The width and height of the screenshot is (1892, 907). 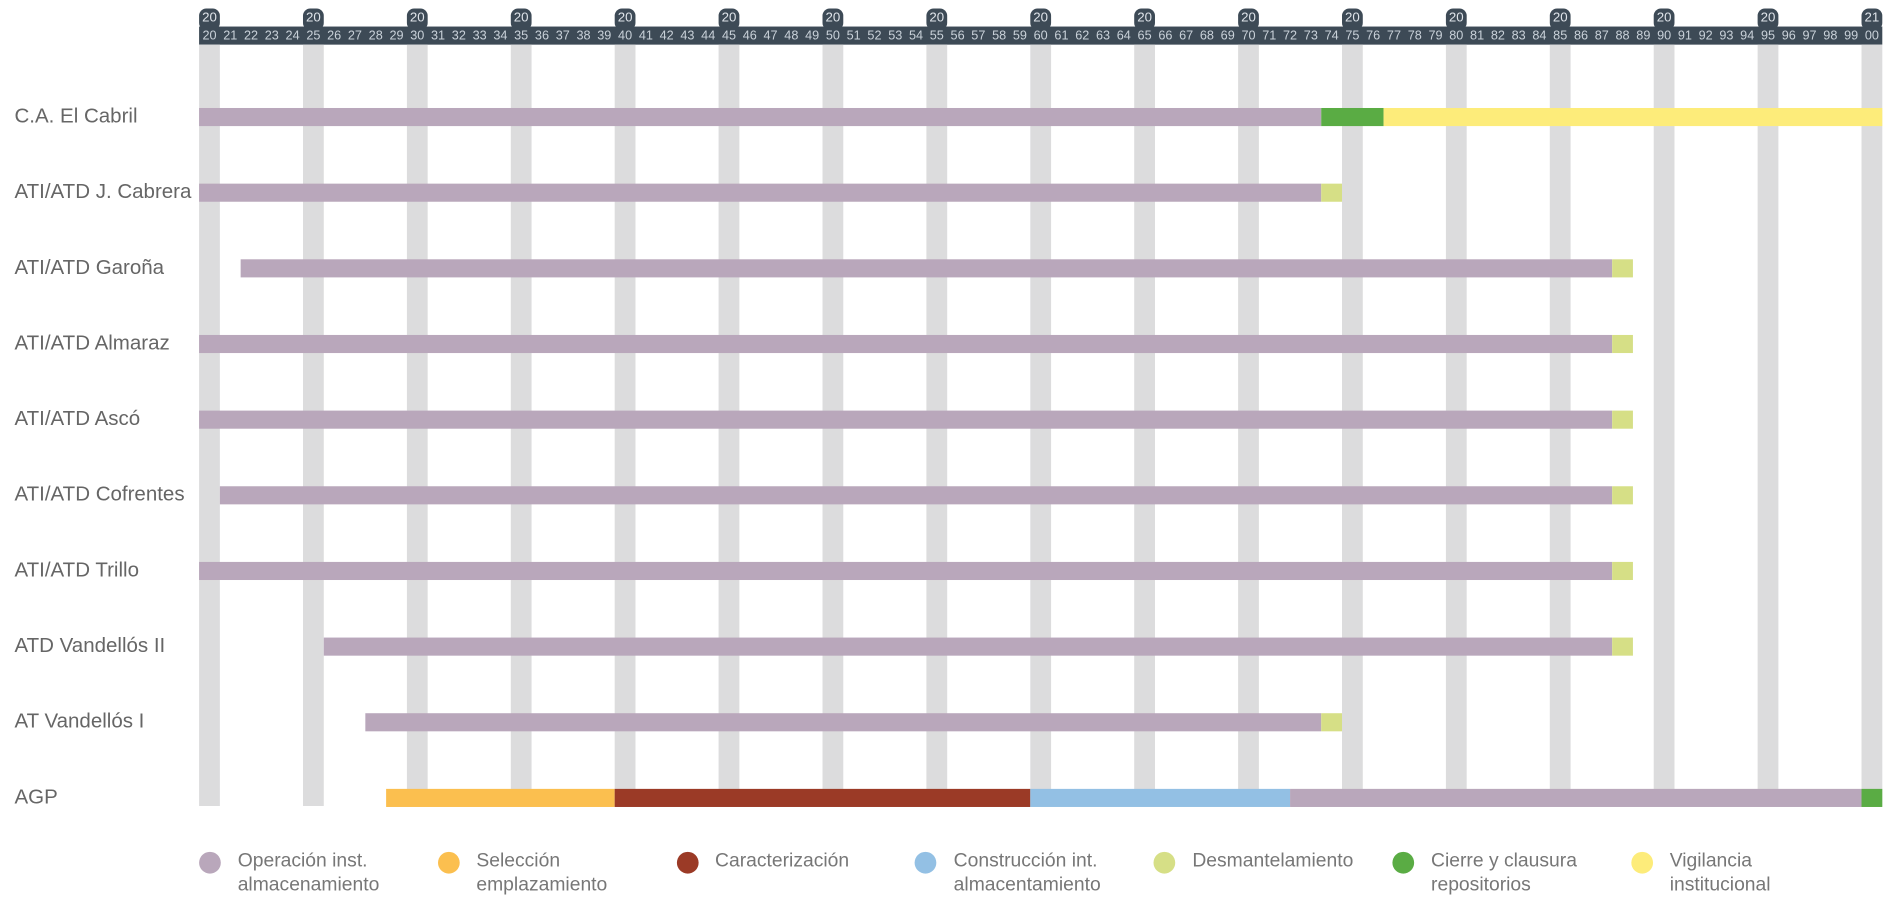 I want to click on x-tick-label: 49, so click(x=812, y=36).